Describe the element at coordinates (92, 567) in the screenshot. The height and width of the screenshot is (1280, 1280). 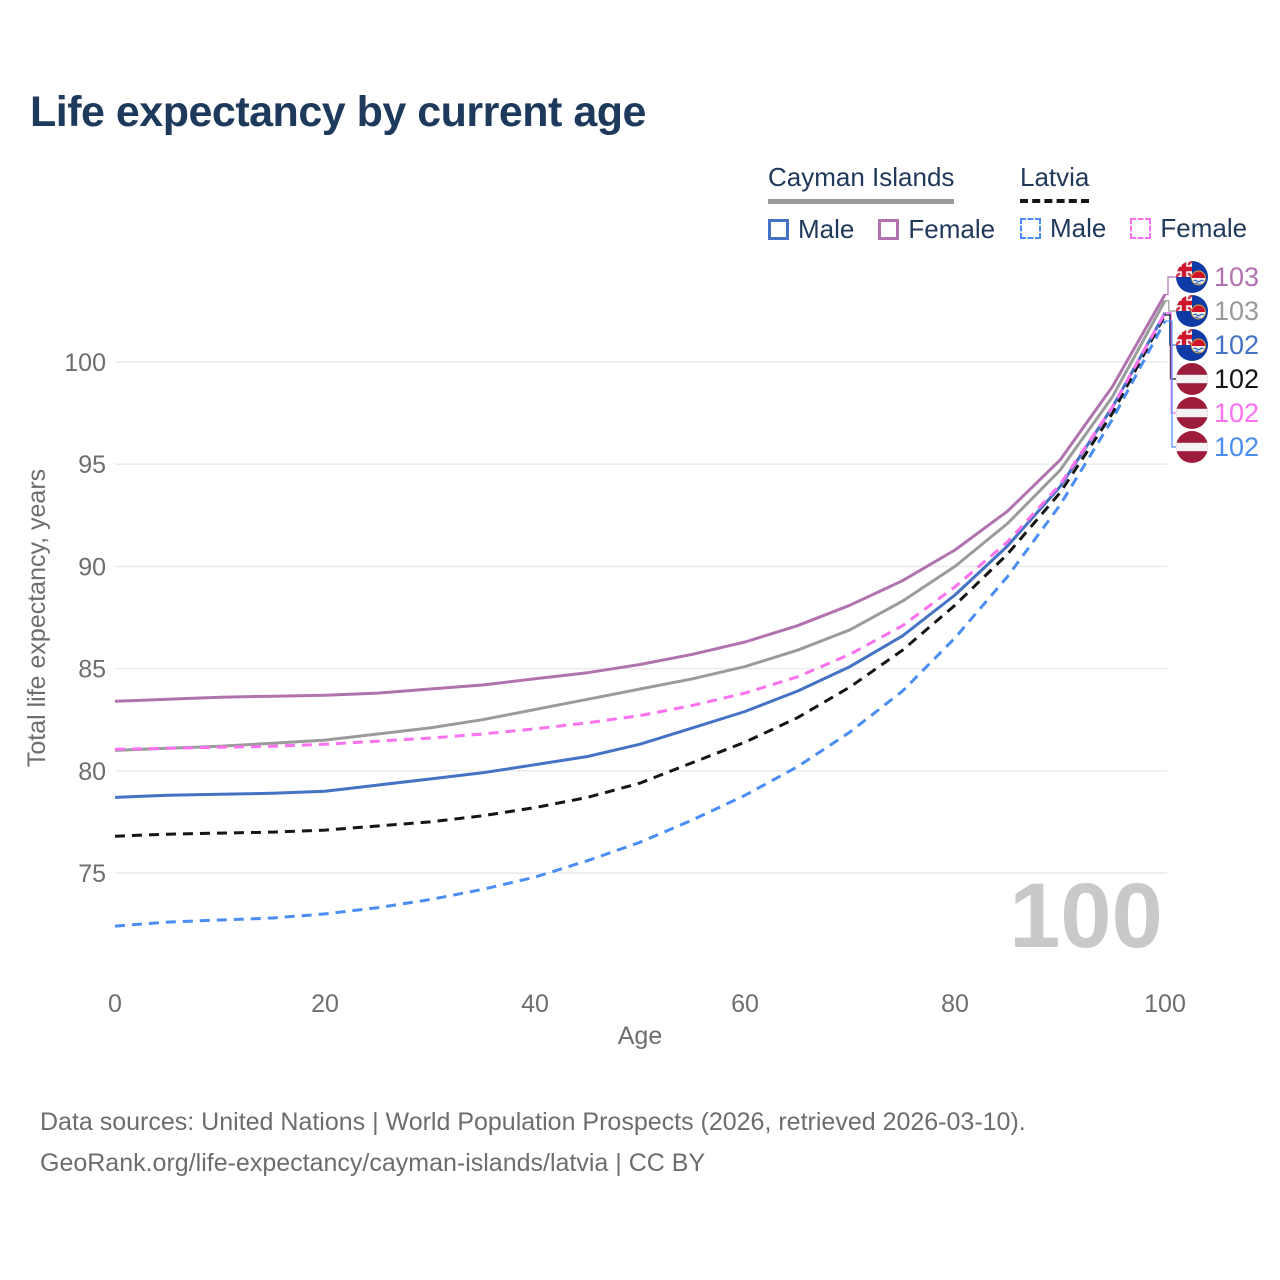
I see `y-tick-label: 90` at that location.